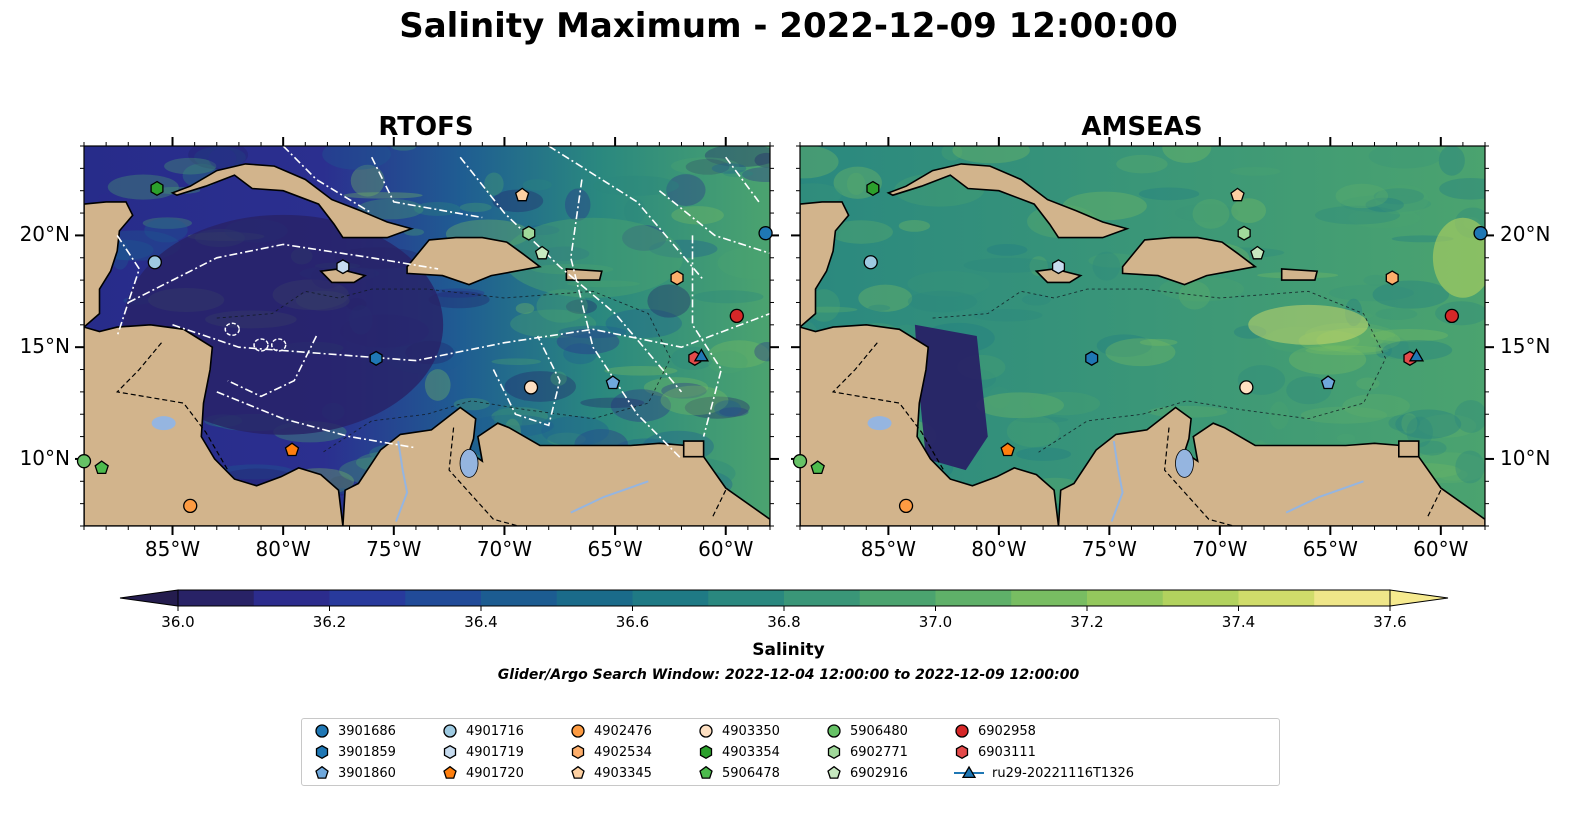  What do you see at coordinates (1238, 622) in the screenshot?
I see `colorbar-tick-label: 37.4` at bounding box center [1238, 622].